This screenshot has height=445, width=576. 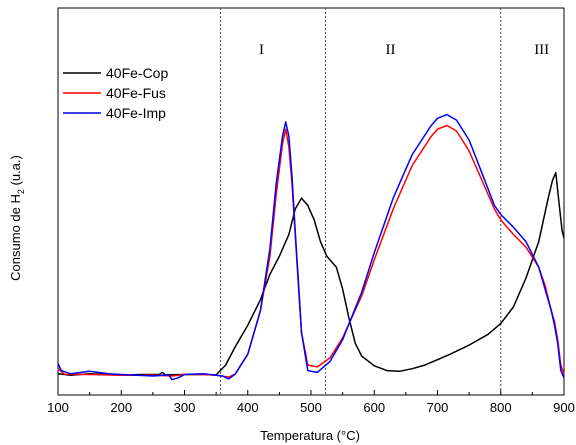 What do you see at coordinates (248, 407) in the screenshot?
I see `x-tick-label-400: 400` at bounding box center [248, 407].